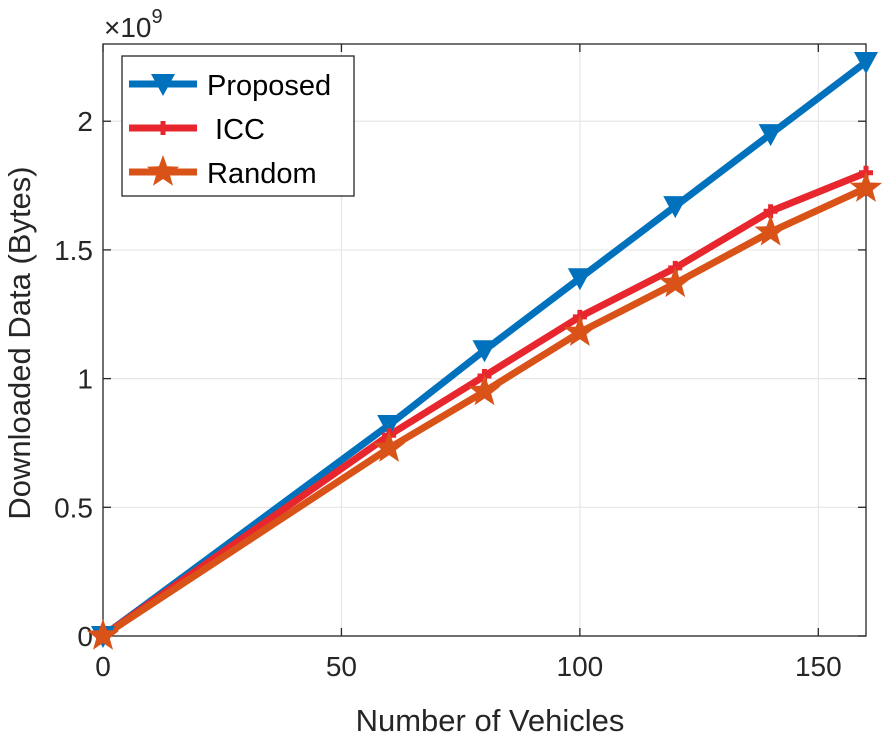  I want to click on y-tick-label: 1.5, so click(73, 250).